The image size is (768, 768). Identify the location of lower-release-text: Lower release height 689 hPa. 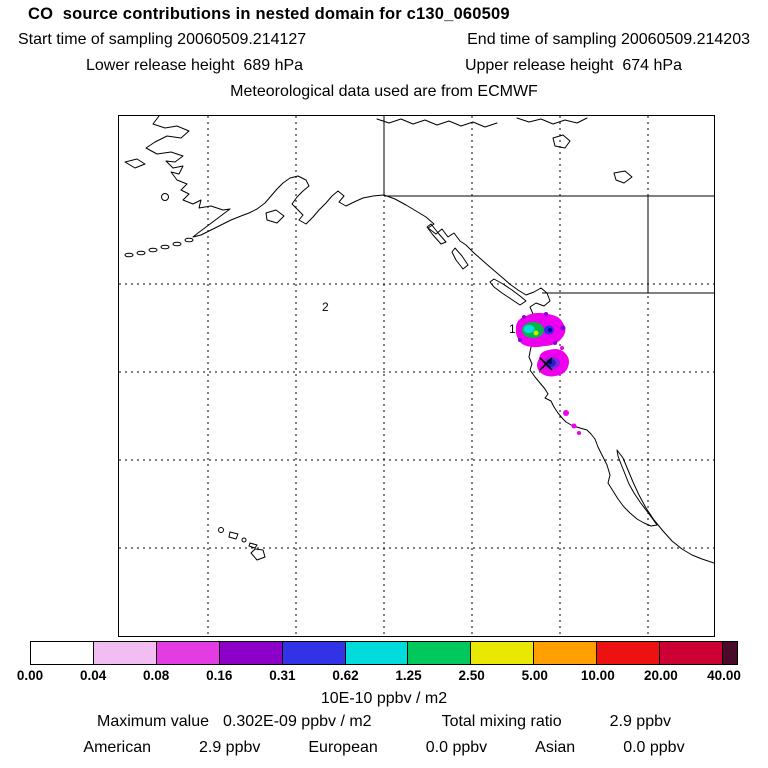
(195, 65).